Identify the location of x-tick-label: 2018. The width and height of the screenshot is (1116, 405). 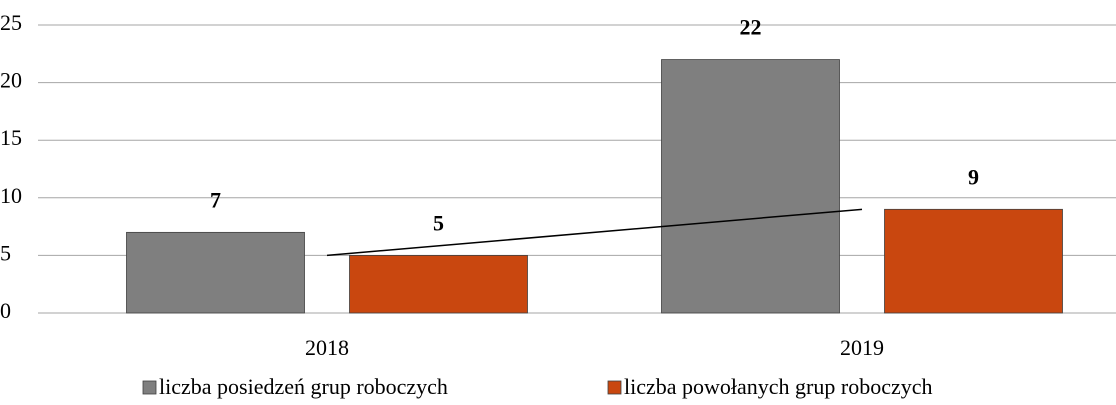
(327, 347).